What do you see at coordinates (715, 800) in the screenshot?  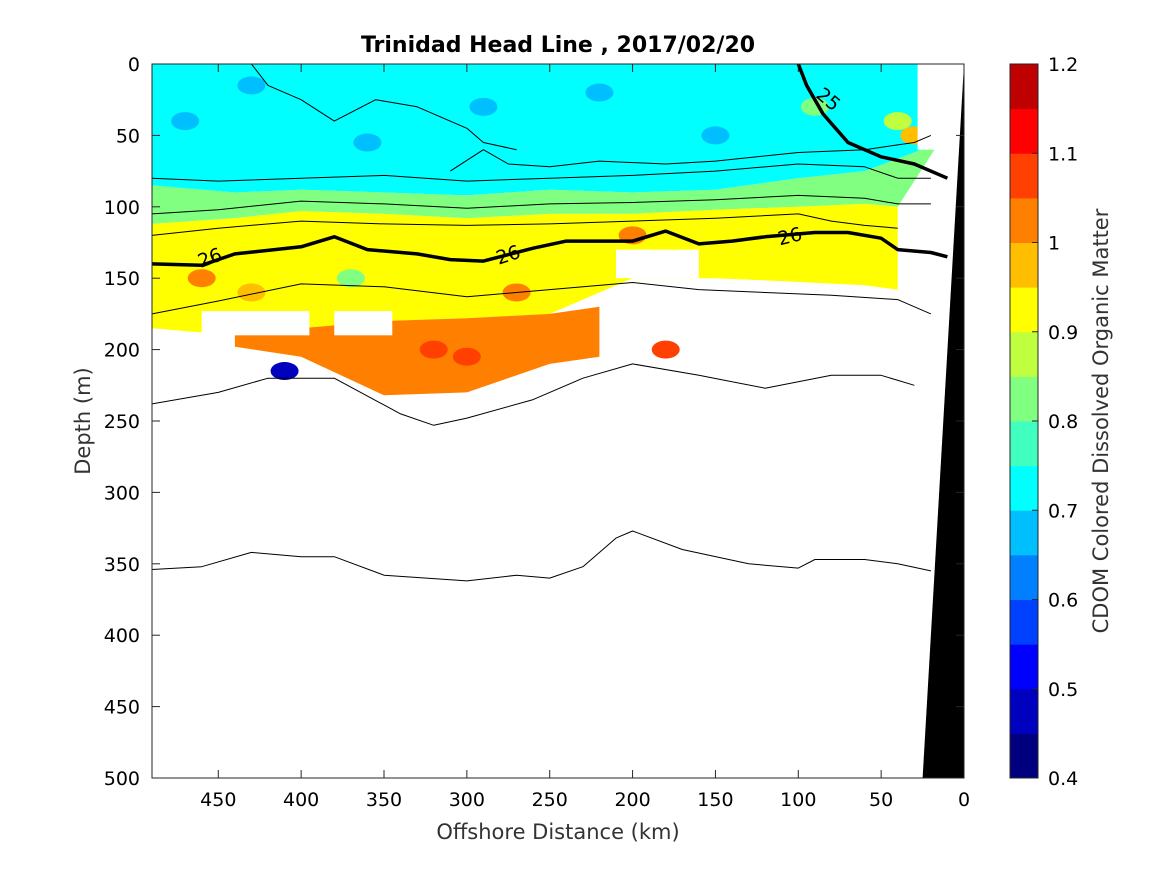 I see `x-tick-label: 150` at bounding box center [715, 800].